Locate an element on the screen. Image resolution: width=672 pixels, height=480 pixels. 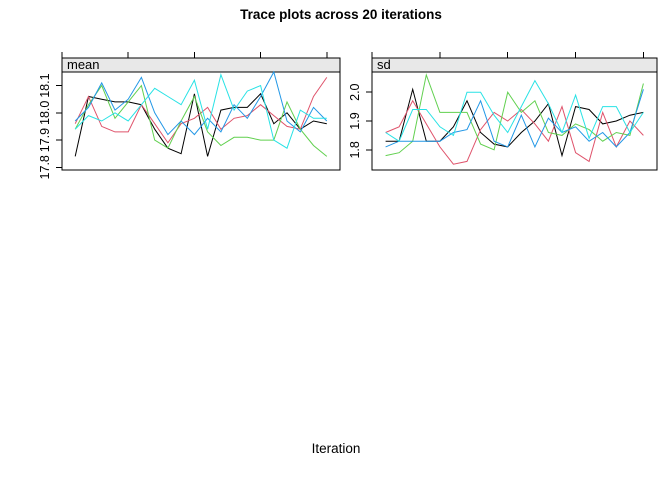
y-tick-label-sd: 2.0 is located at coordinates (355, 91).